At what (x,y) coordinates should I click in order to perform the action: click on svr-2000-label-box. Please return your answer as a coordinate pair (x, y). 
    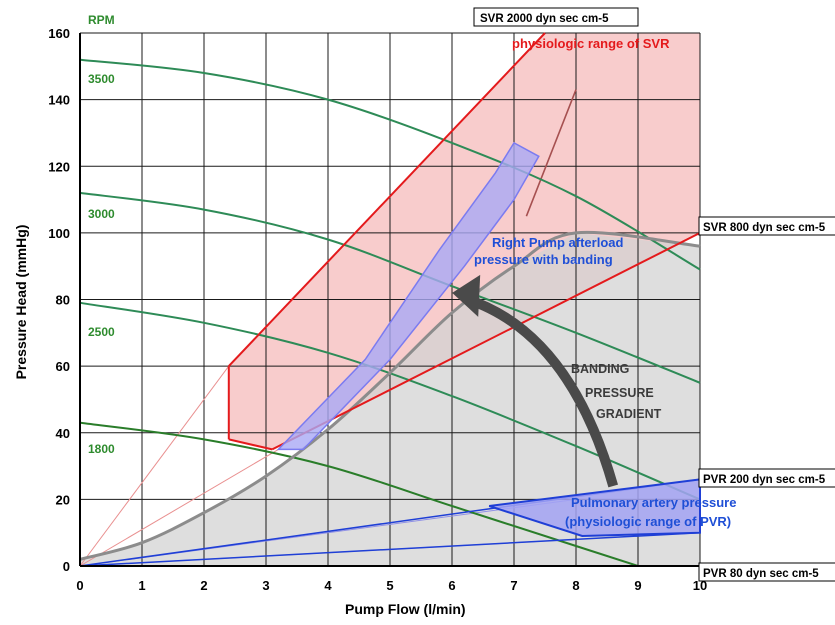
    Looking at the image, I should click on (556, 17).